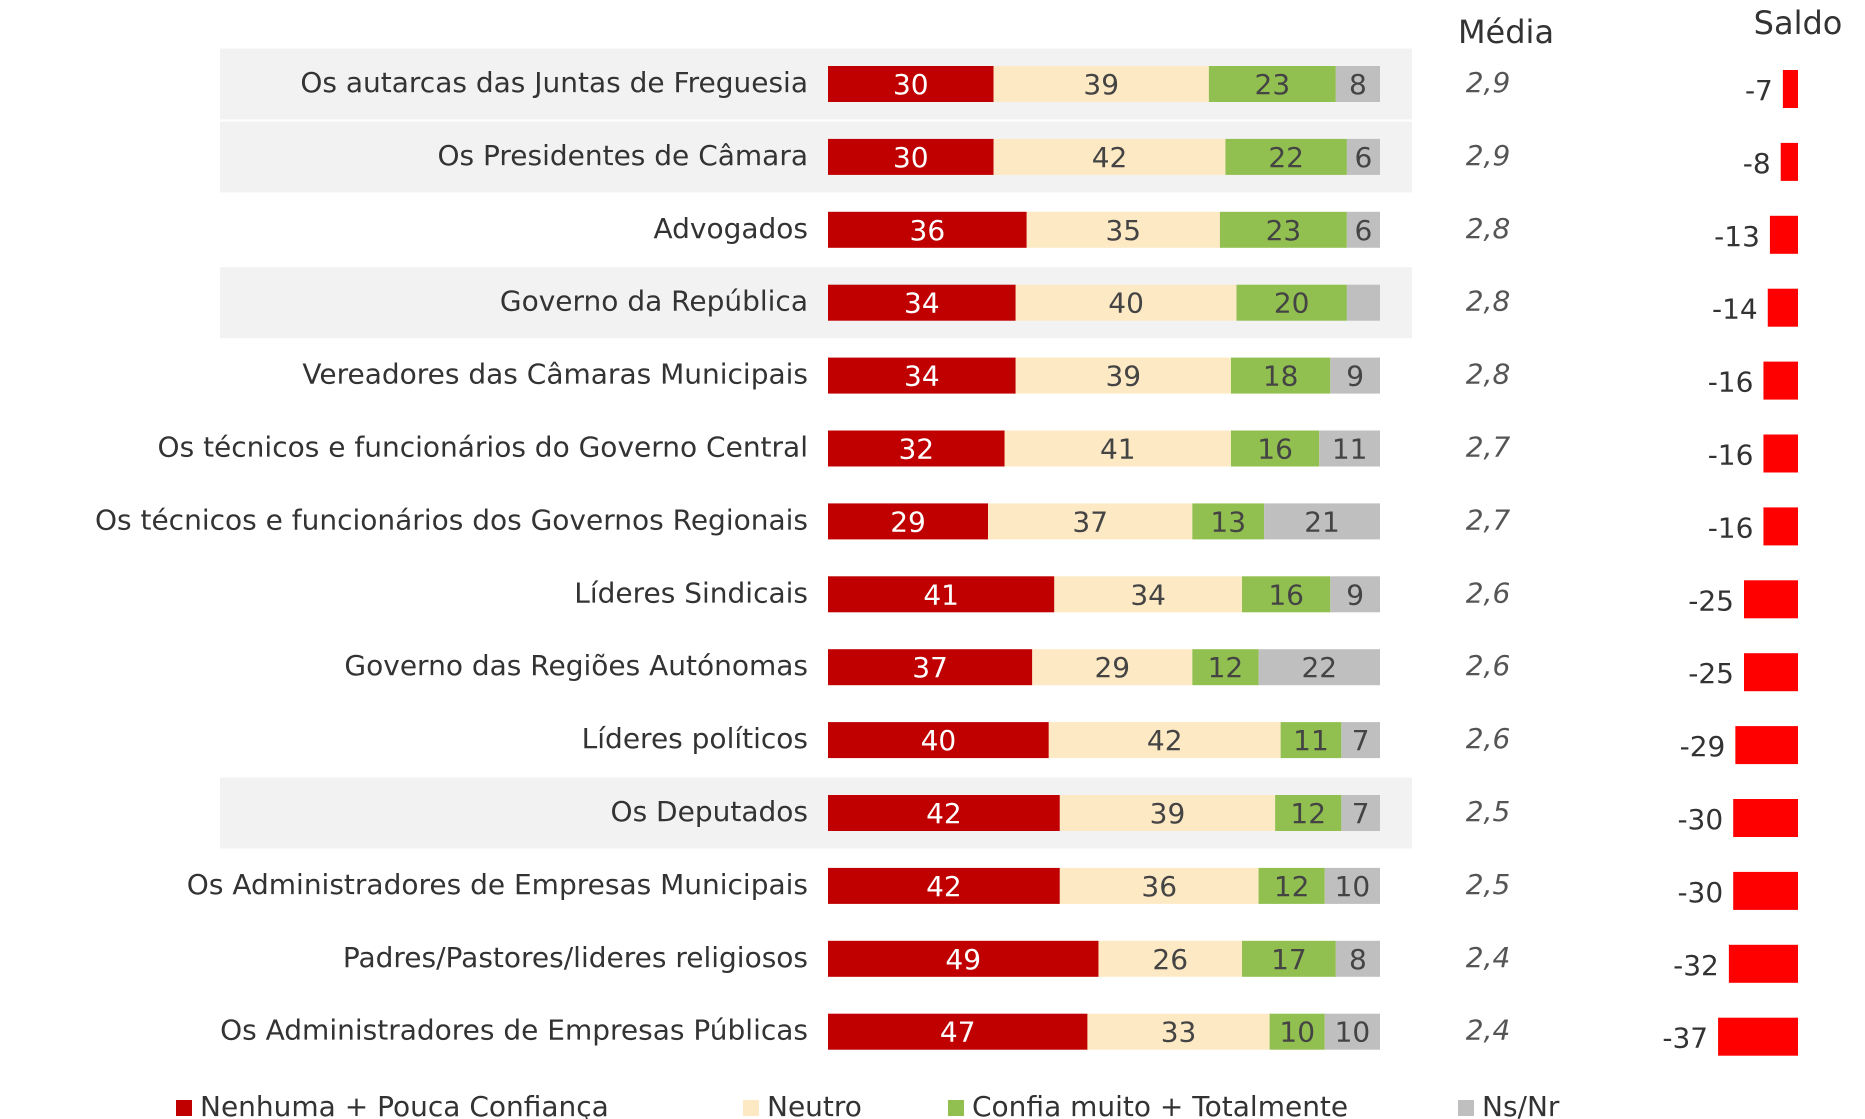  I want to click on value-label: 17, so click(1289, 959).